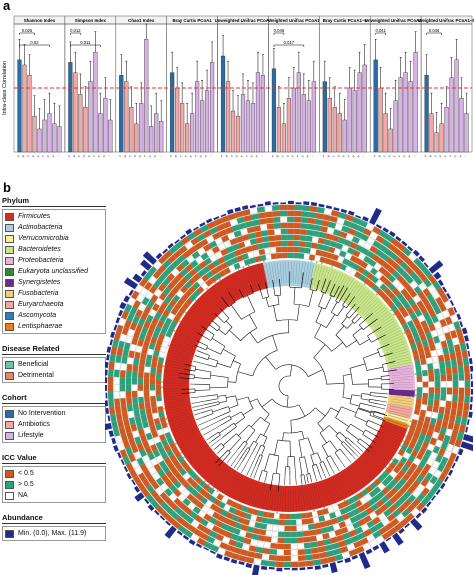 This screenshot has width=474, height=575. Describe the element at coordinates (171, 156) in the screenshot. I see `x-tick-label: A` at that location.